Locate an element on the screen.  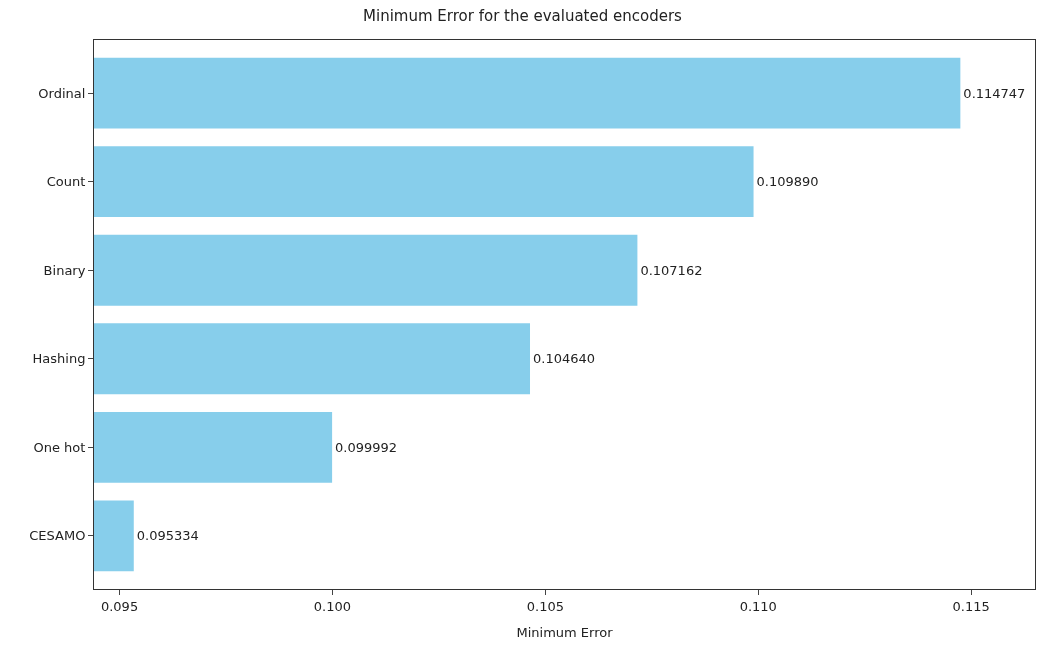
x-tick-label: 0.115 is located at coordinates (971, 606).